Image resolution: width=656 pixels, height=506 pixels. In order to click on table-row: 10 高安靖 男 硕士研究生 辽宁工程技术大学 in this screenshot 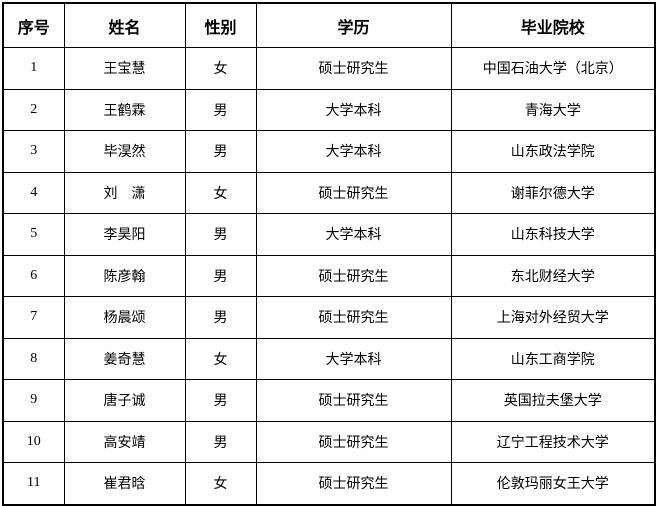, I will do `click(329, 441)`.